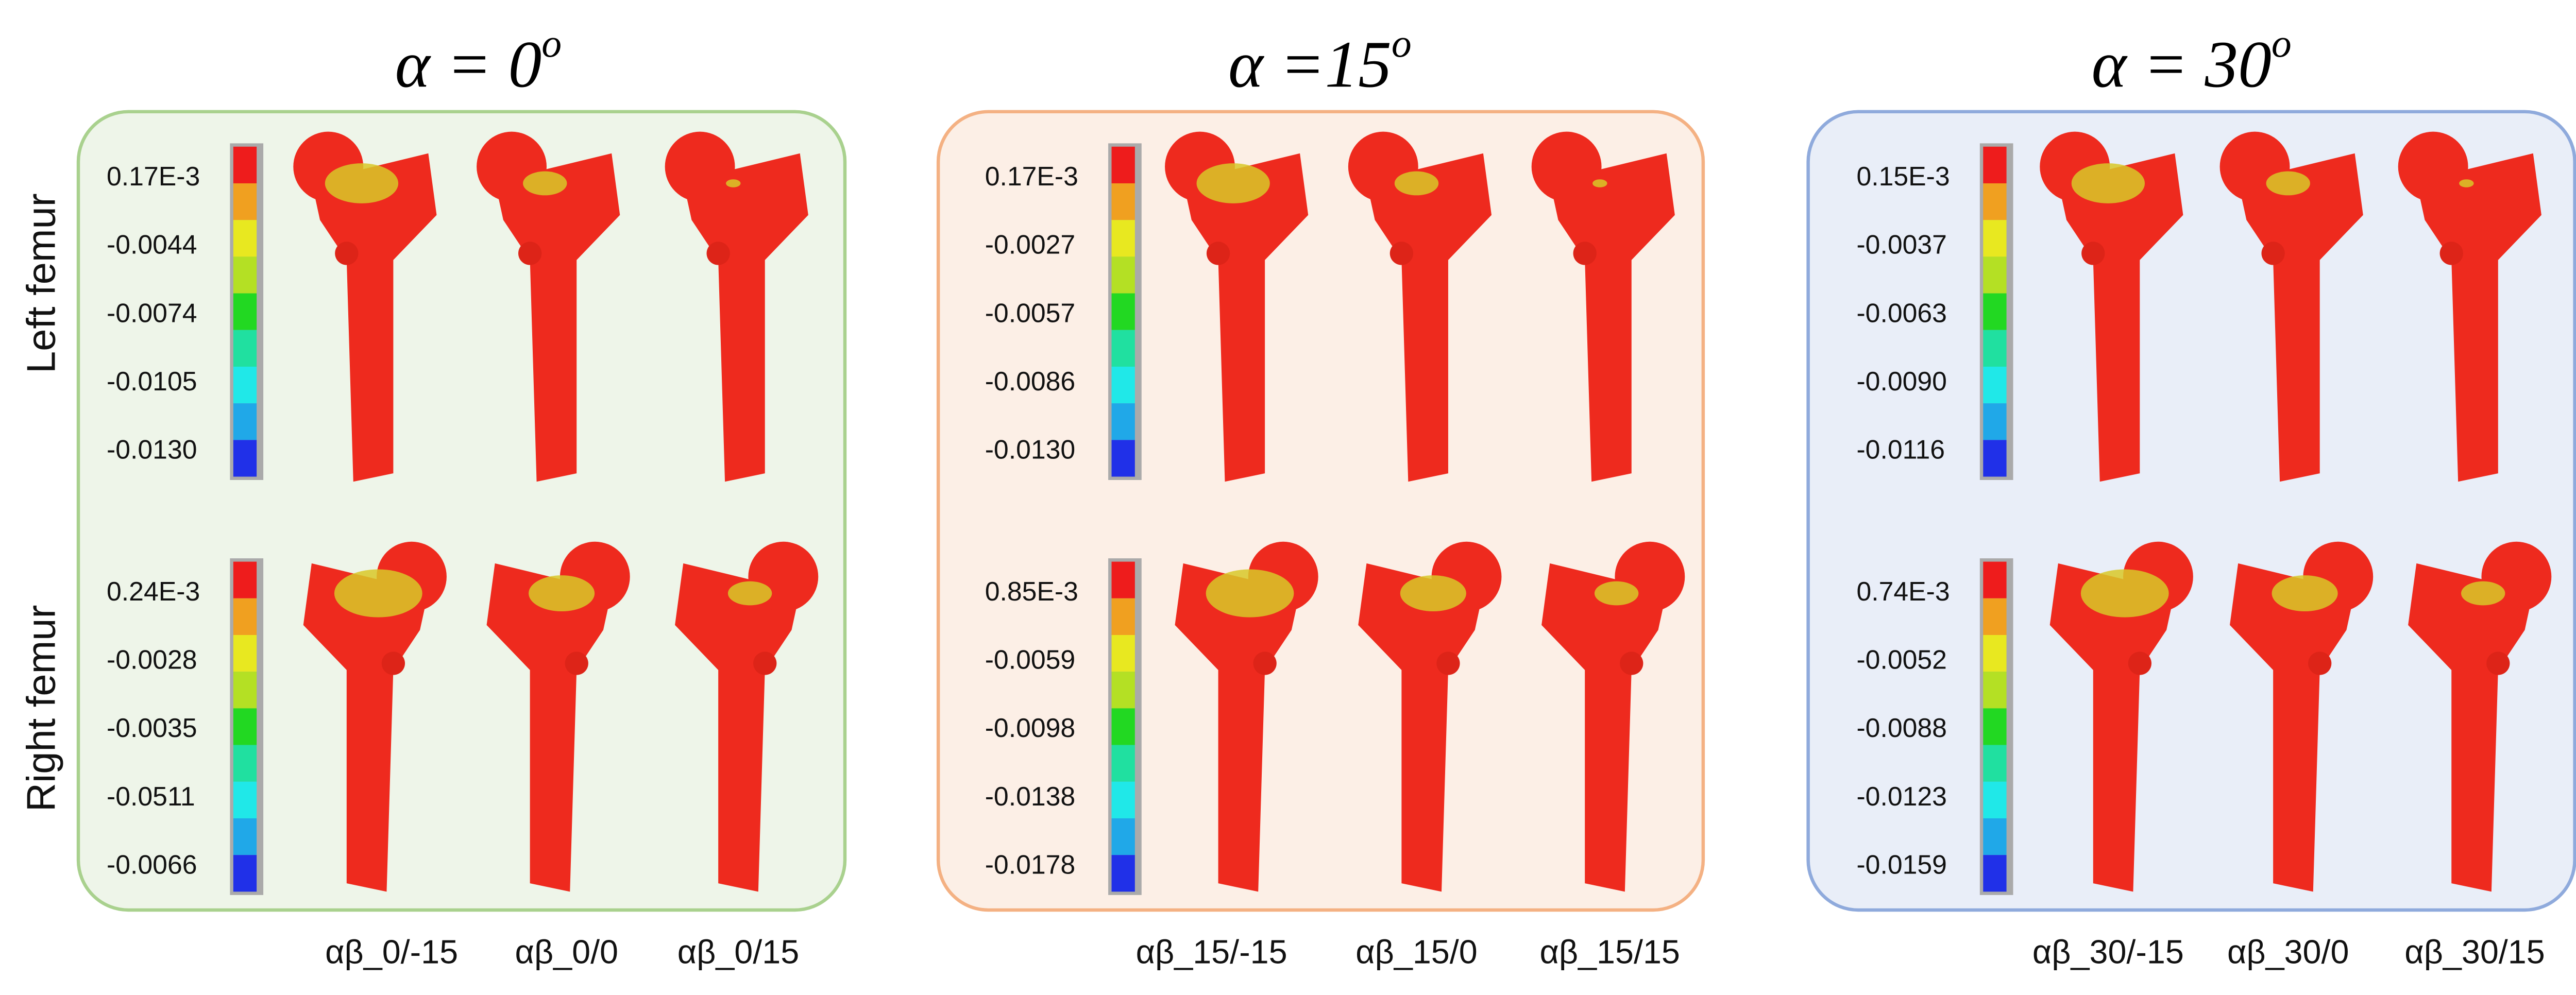 Image resolution: width=2576 pixels, height=995 pixels. What do you see at coordinates (42, 283) in the screenshot?
I see `row-label: Left femur` at bounding box center [42, 283].